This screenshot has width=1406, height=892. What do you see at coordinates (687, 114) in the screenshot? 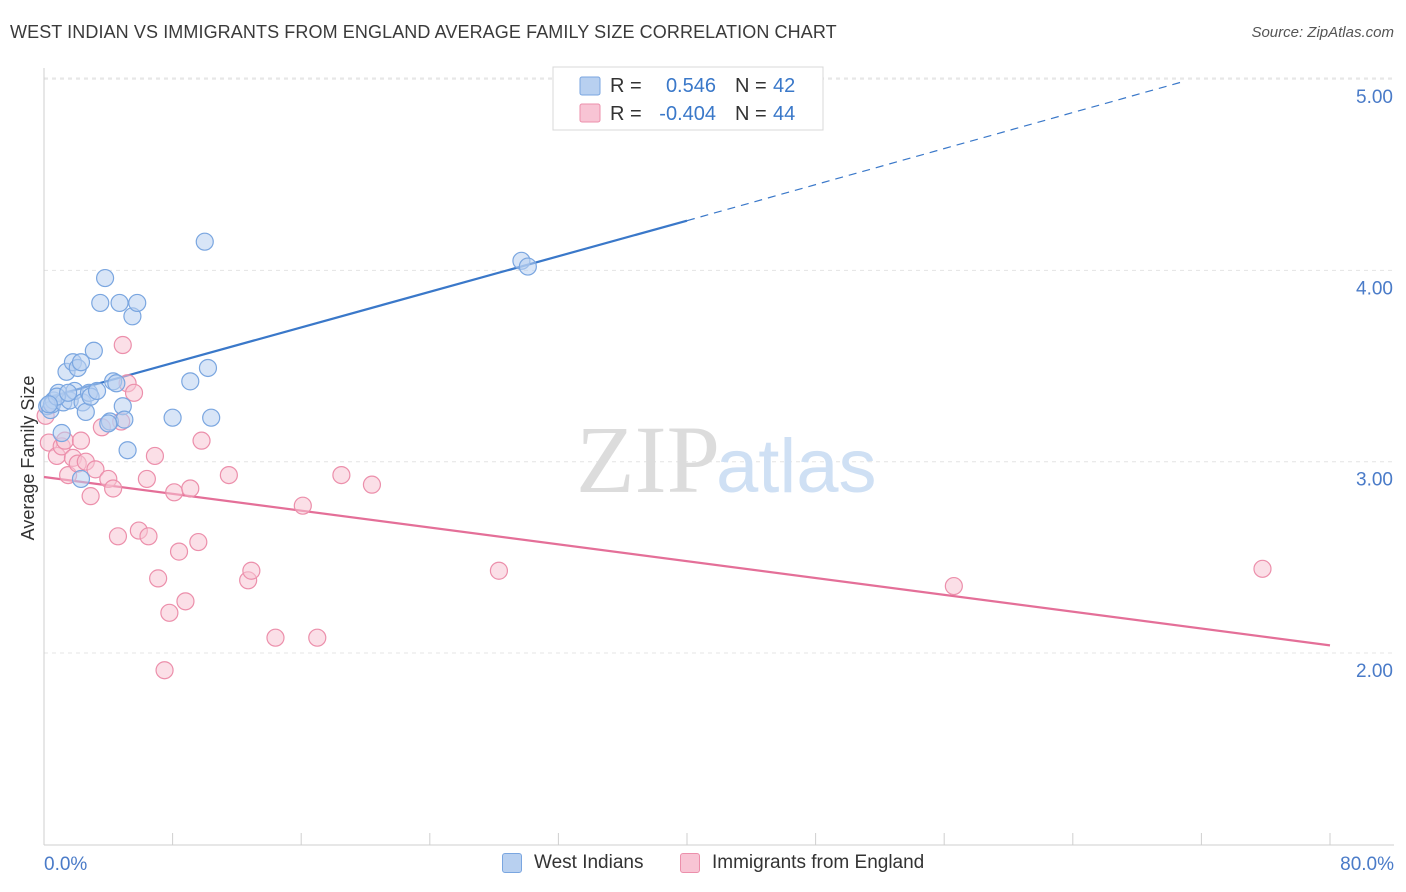
I see `legend-r-value: -0.404` at bounding box center [687, 114].